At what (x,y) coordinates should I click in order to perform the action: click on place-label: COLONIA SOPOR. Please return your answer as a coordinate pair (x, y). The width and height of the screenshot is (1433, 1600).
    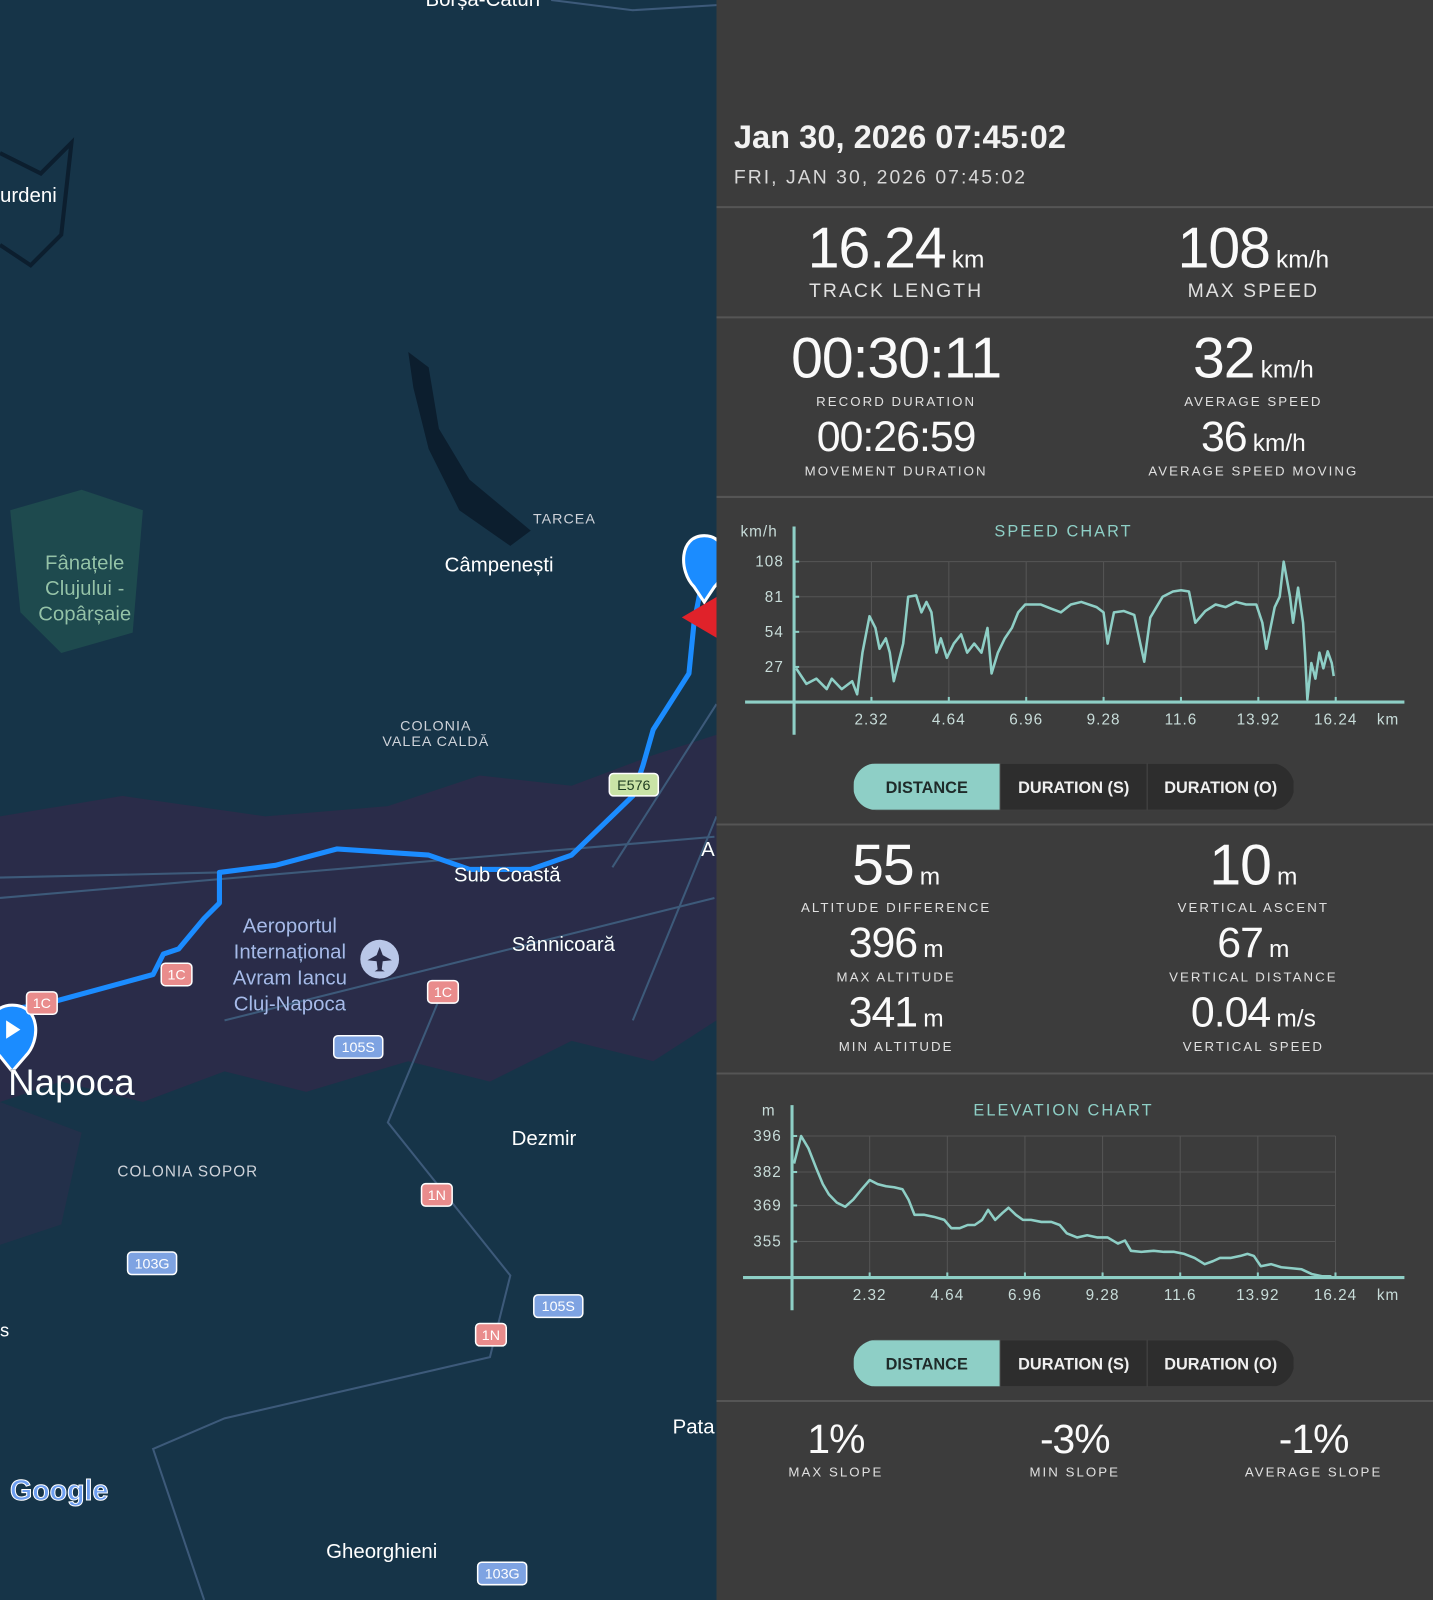
    Looking at the image, I should click on (187, 1172).